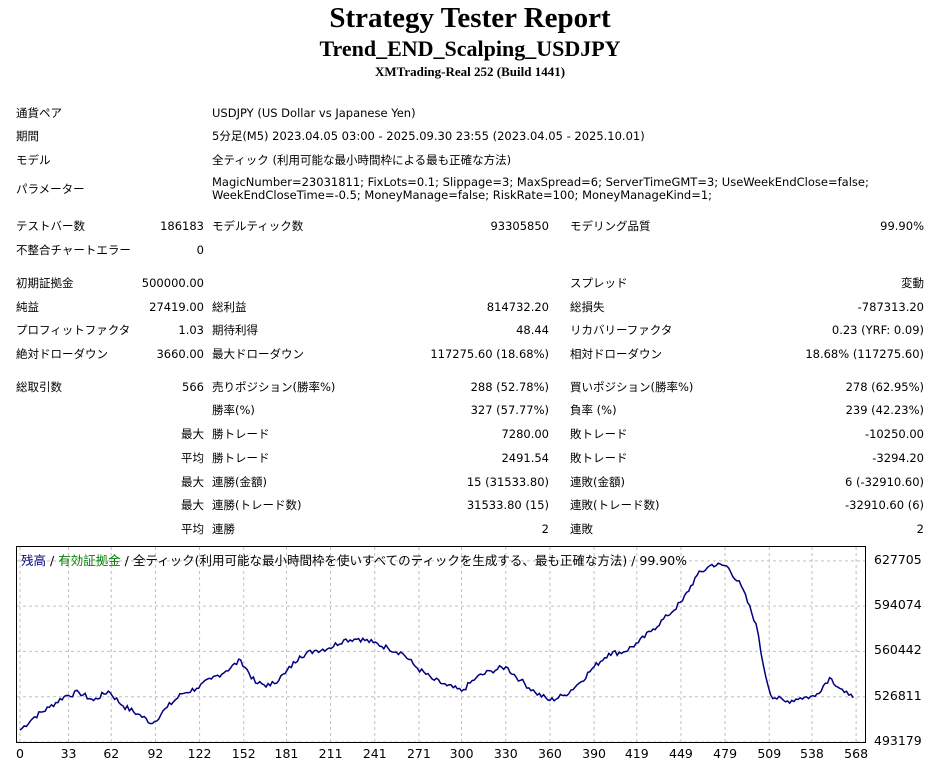  What do you see at coordinates (636, 753) in the screenshot?
I see `x-tick-label: 419` at bounding box center [636, 753].